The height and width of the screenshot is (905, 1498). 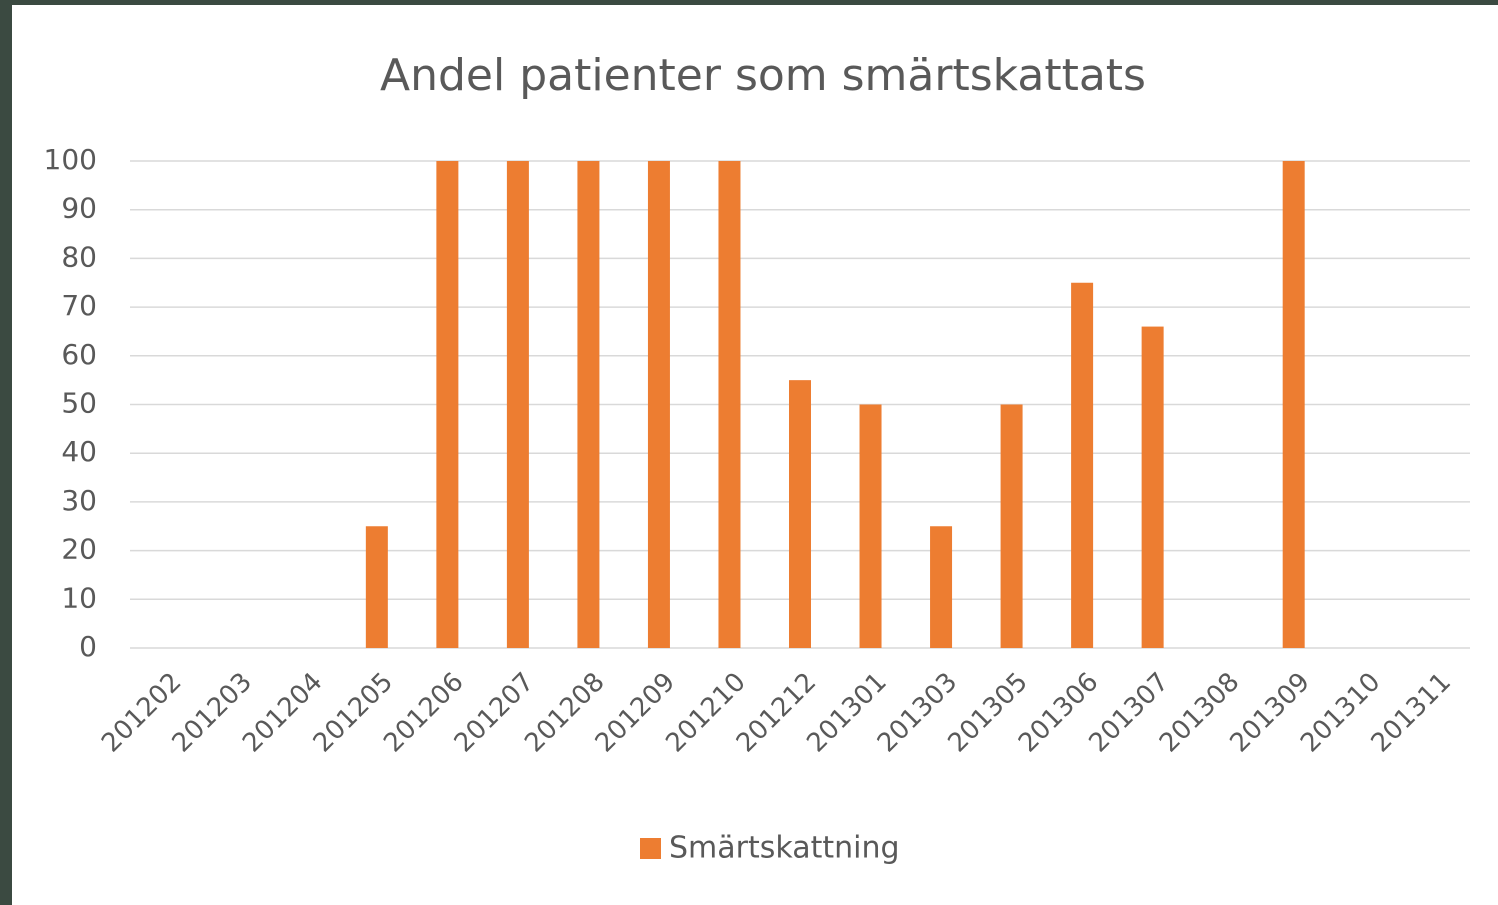 I want to click on y-tick-label: 60, so click(x=79, y=354).